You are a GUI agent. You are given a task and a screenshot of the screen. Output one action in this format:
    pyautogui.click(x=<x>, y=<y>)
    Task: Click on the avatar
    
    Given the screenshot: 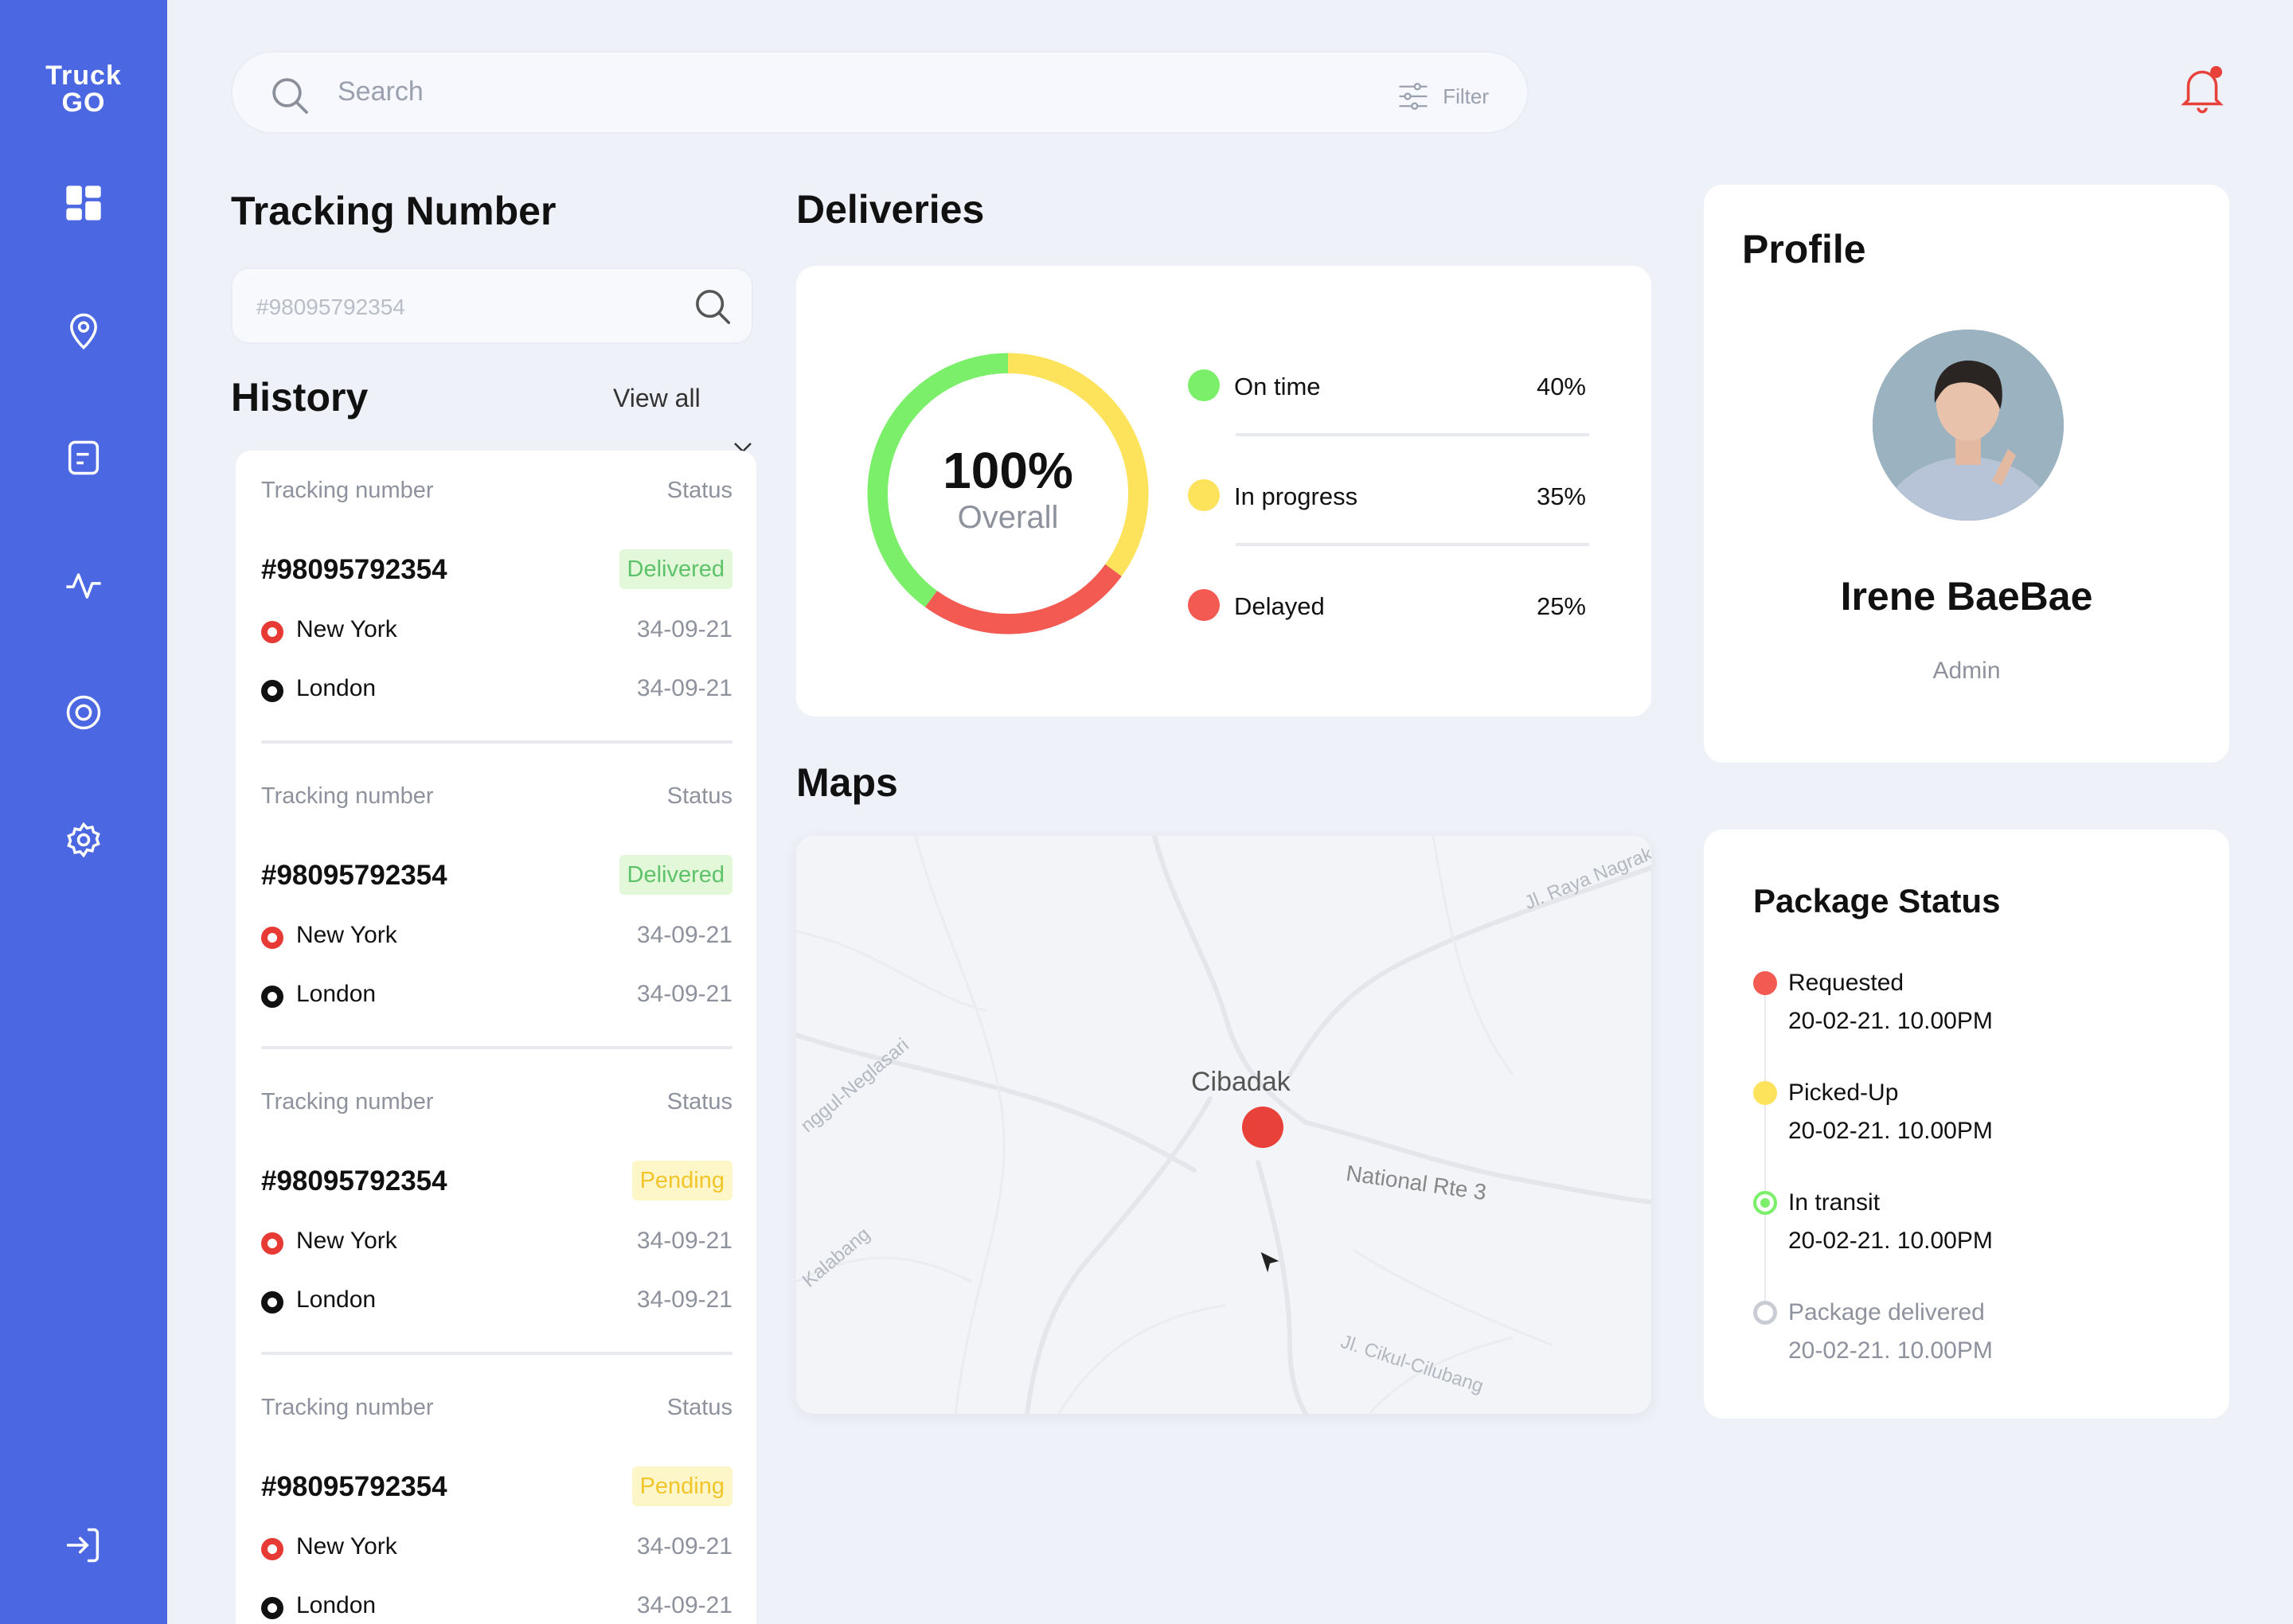 What is the action you would take?
    pyautogui.click(x=1969, y=425)
    